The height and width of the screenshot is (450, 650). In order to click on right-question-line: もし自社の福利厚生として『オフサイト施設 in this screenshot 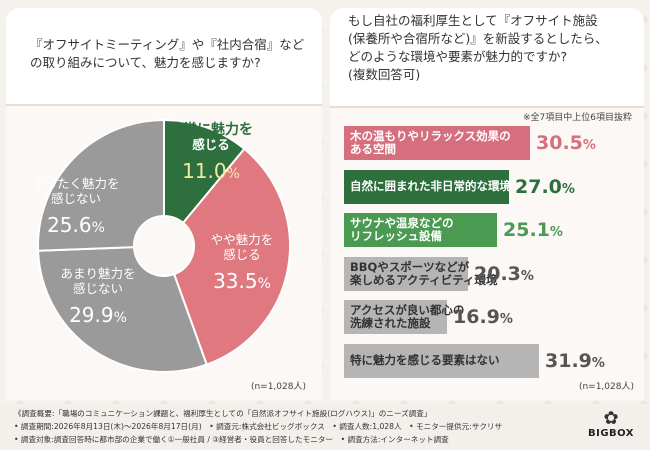, I will do `click(473, 20)`.